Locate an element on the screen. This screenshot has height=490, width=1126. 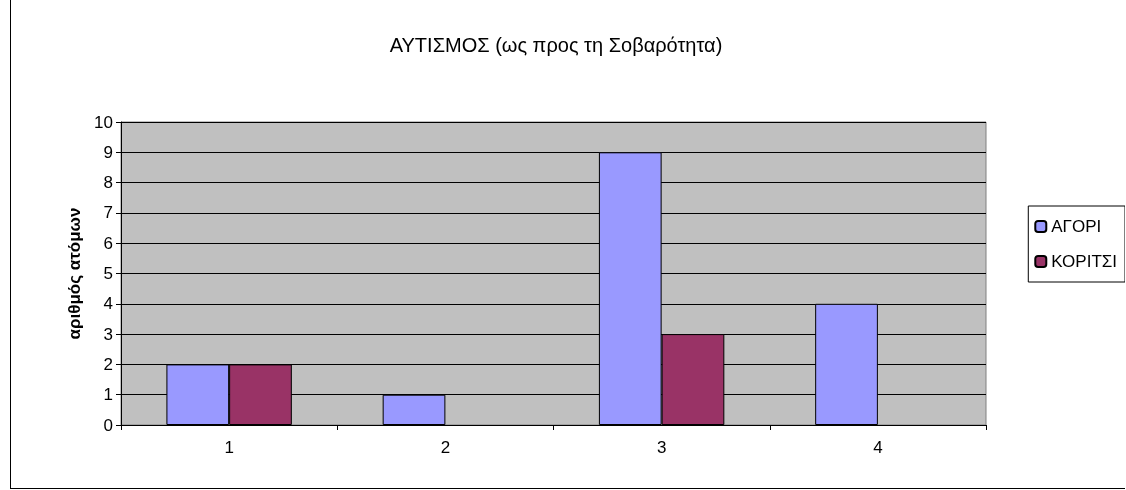
legend-label: ΑΓΟΡΙ is located at coordinates (1076, 226).